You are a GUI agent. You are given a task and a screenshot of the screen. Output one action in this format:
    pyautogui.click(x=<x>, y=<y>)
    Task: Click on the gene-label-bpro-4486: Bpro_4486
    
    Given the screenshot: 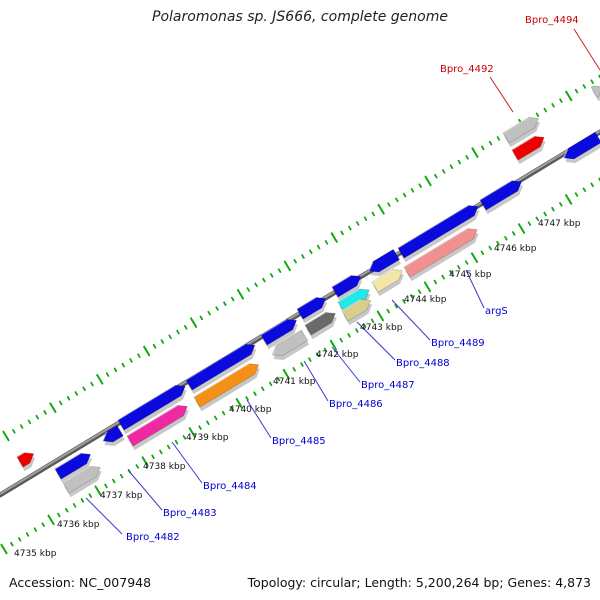 What is the action you would take?
    pyautogui.click(x=356, y=404)
    